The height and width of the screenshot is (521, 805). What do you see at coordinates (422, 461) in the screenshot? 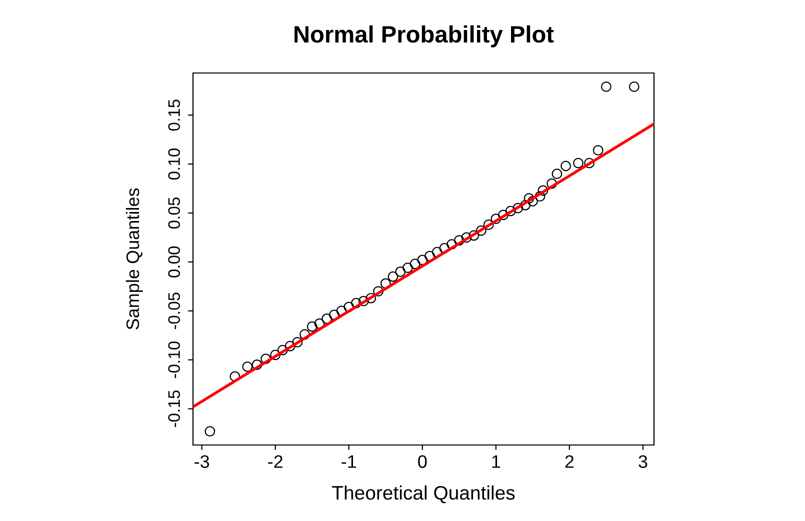
I see `x-tick-label: 0` at bounding box center [422, 461].